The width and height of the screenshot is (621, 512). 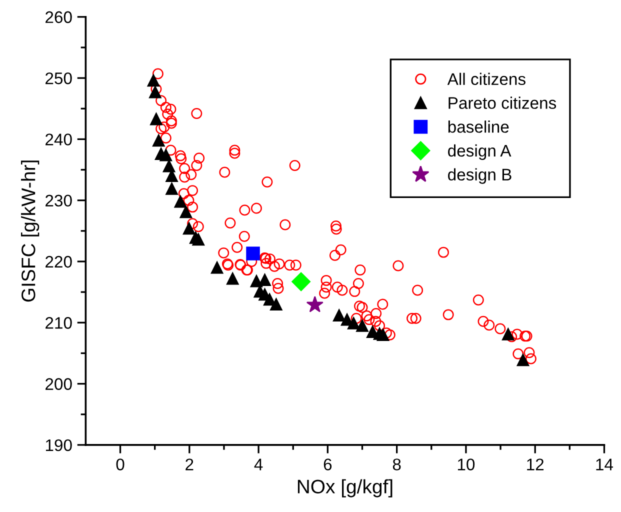 I want to click on x-tick-label: 10, so click(x=466, y=464).